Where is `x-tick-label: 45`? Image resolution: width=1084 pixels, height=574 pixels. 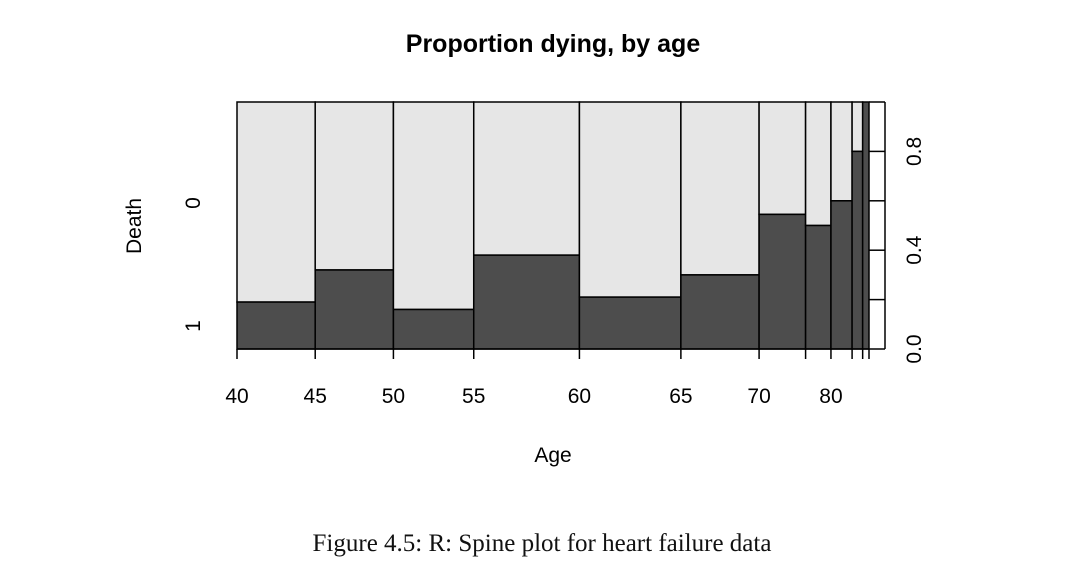 x-tick-label: 45 is located at coordinates (315, 396).